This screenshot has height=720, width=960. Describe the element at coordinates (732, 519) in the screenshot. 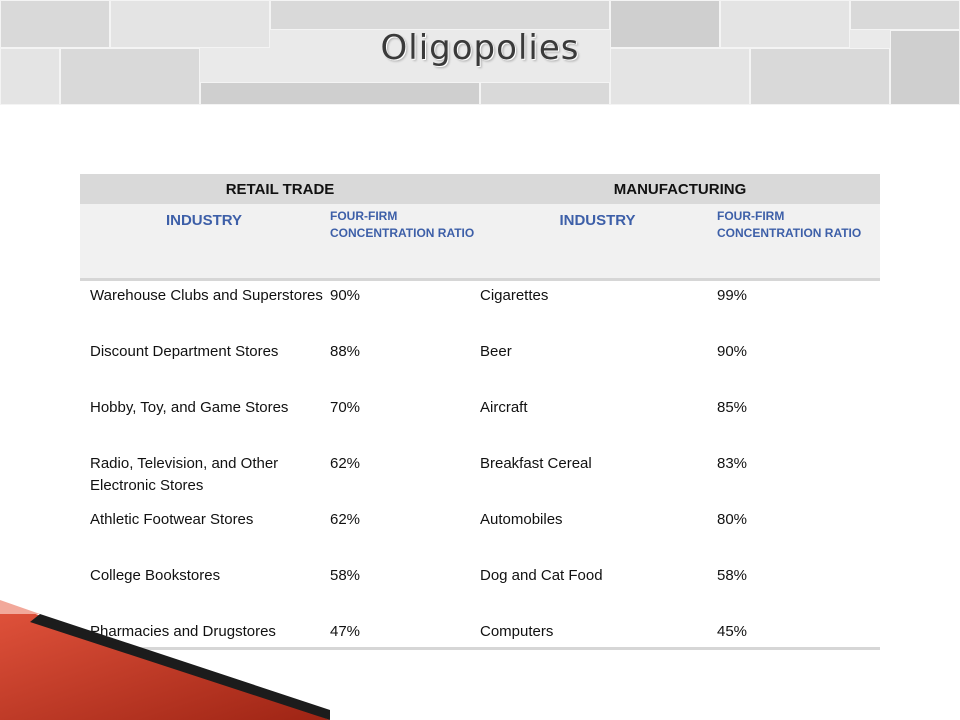

I see `manufacturing-ratio-cell: 80%` at that location.